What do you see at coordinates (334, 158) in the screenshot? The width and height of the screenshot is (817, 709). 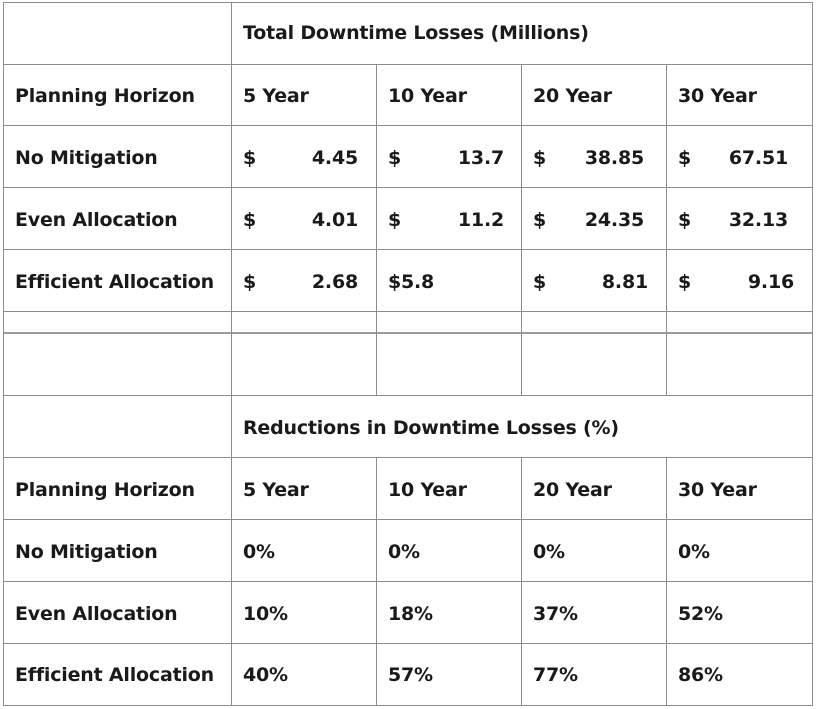 I see `loss-value: 4.45` at bounding box center [334, 158].